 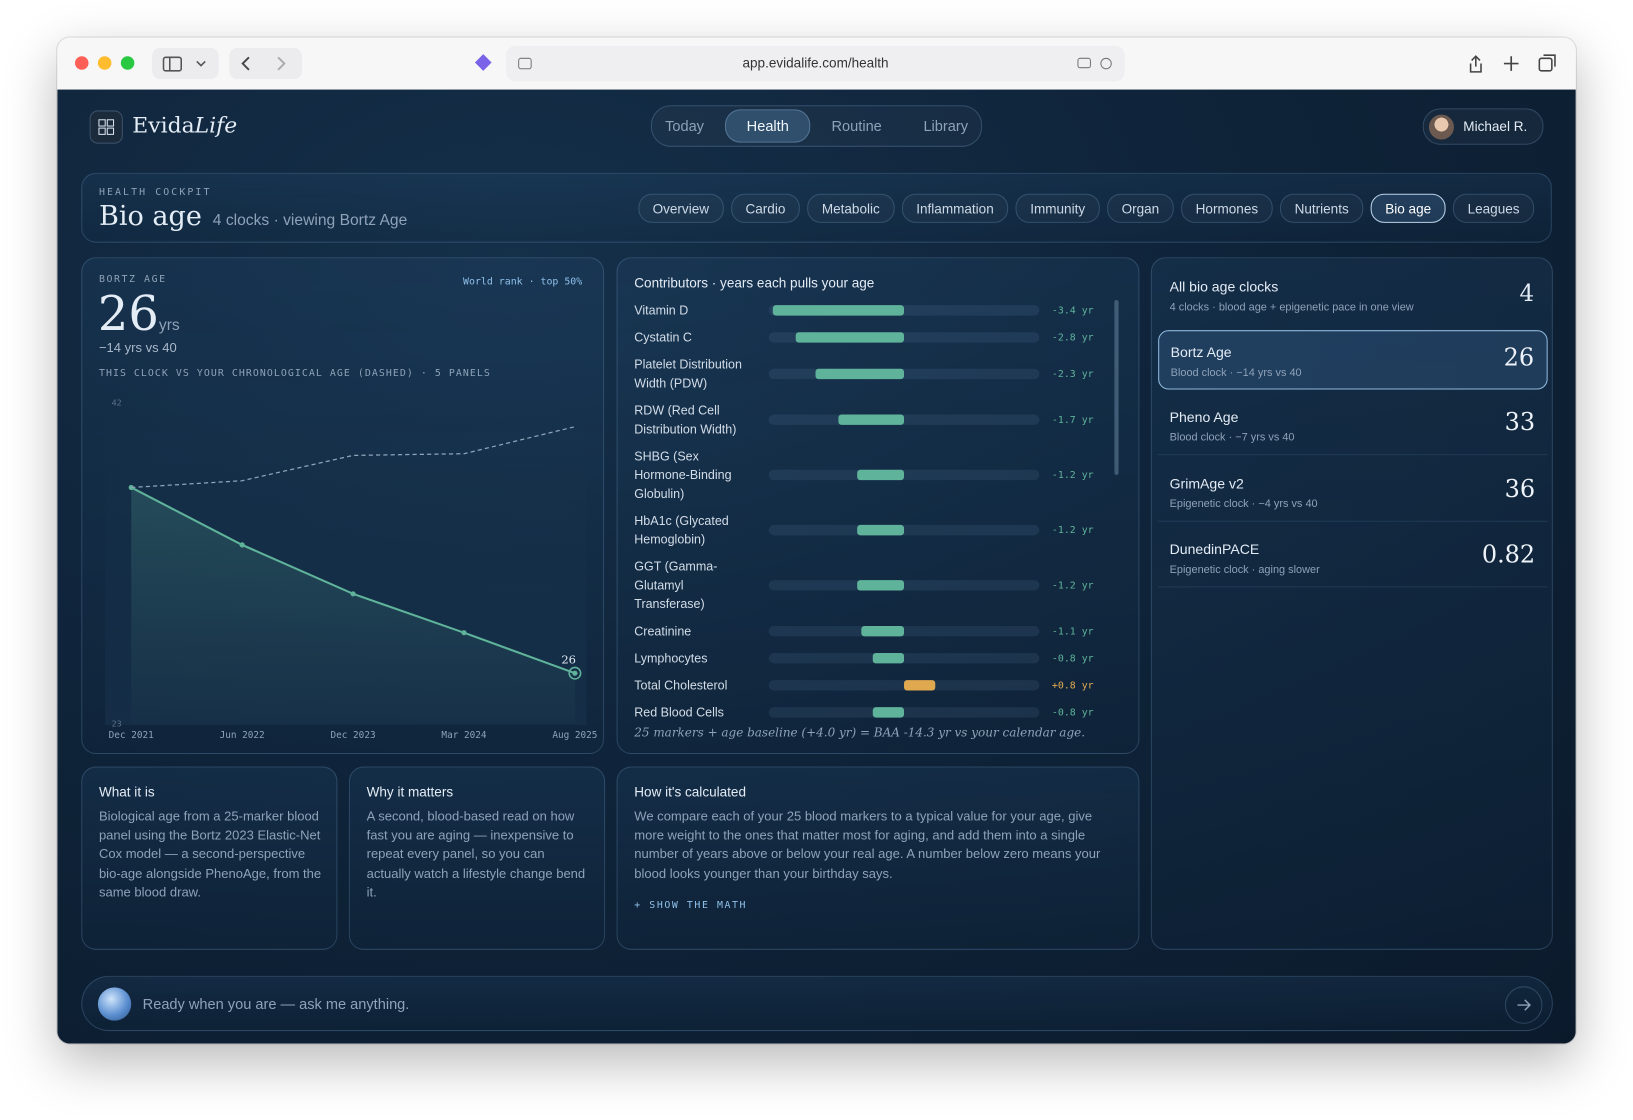 I want to click on contributor-row: Creatinine -1.1 yr, so click(x=879, y=631).